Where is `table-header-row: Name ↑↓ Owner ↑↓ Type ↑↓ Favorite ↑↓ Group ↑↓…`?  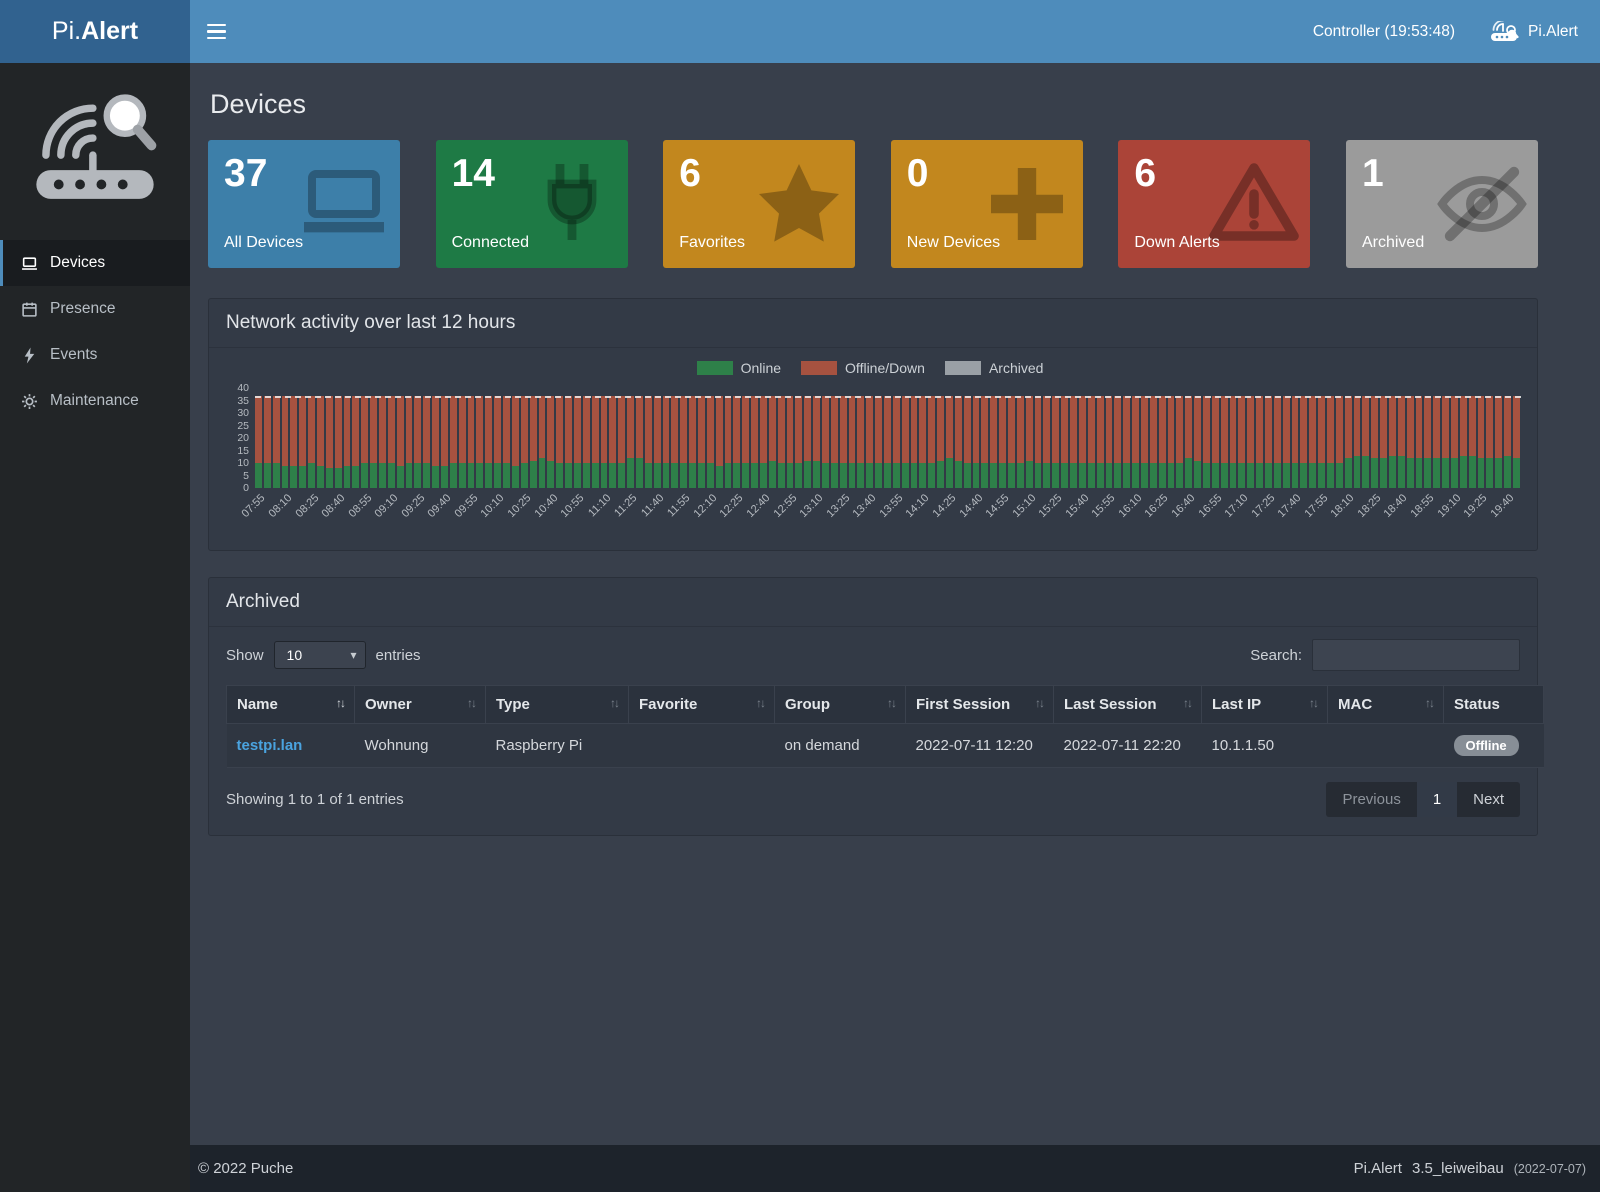
table-header-row: Name ↑↓ Owner ↑↓ Type ↑↓ Favorite ↑↓ Group ↑↓… is located at coordinates (885, 704).